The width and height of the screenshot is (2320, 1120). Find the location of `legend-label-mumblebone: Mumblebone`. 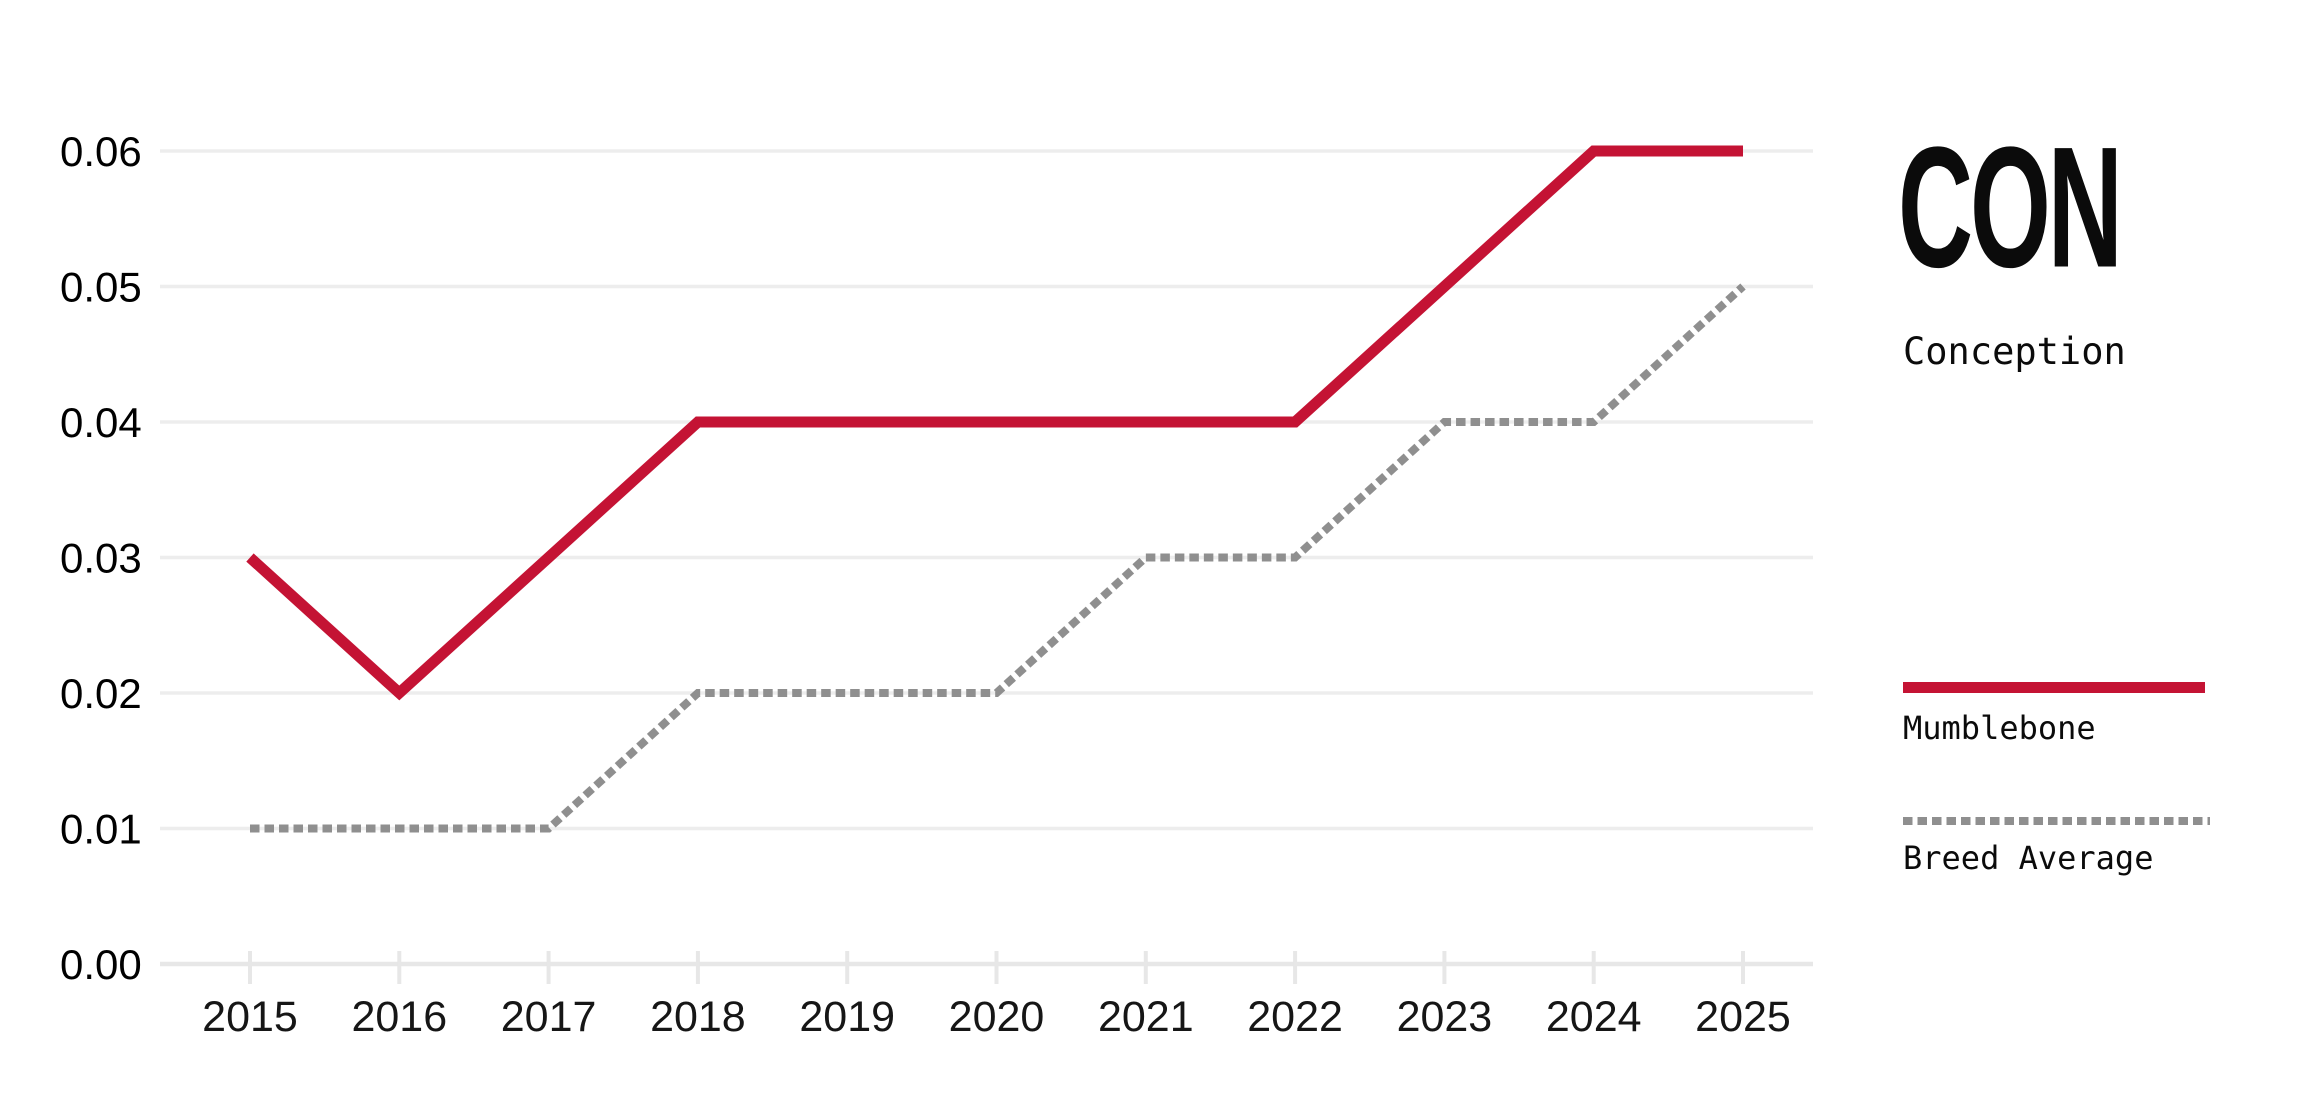

legend-label-mumblebone: Mumblebone is located at coordinates (1999, 728).